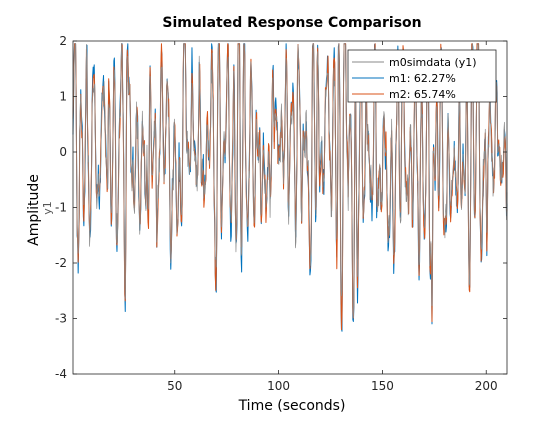 The image size is (560, 424). I want to click on legend-label-m1: m1: 62.27%, so click(422, 78).